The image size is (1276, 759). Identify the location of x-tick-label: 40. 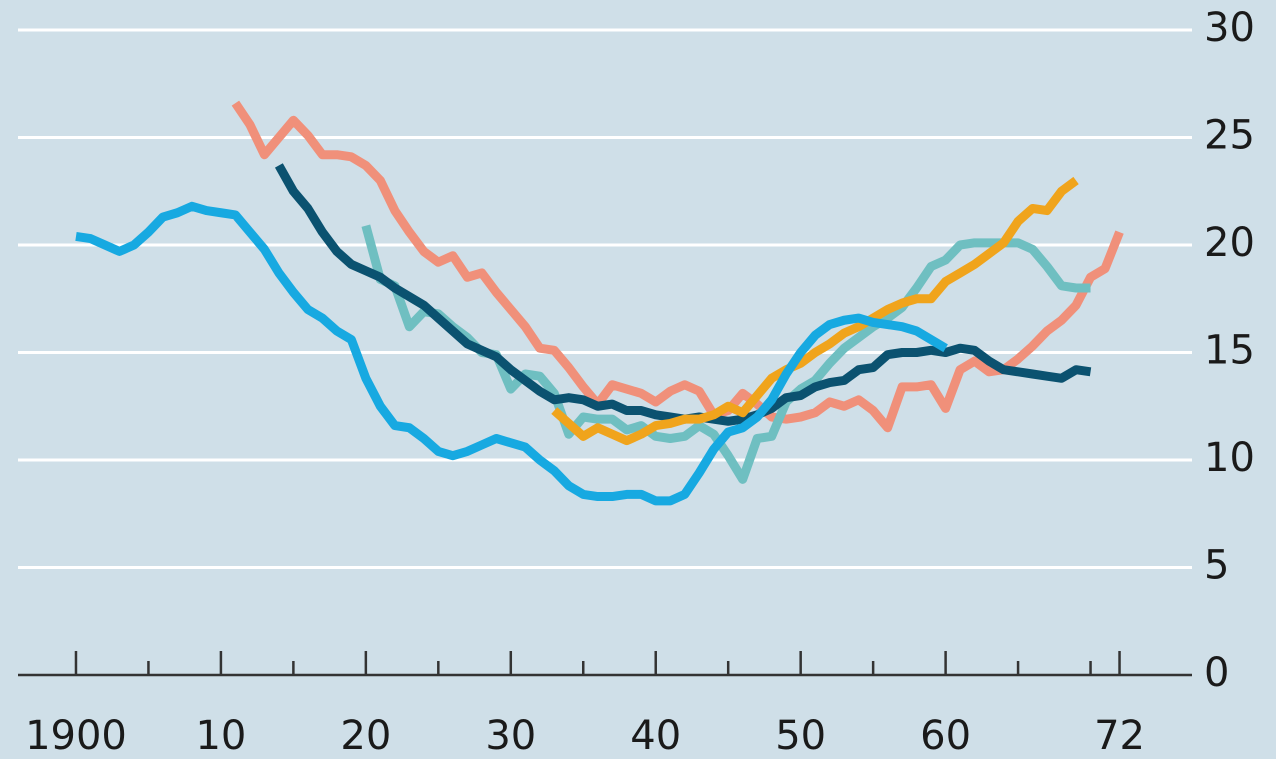
(655, 736).